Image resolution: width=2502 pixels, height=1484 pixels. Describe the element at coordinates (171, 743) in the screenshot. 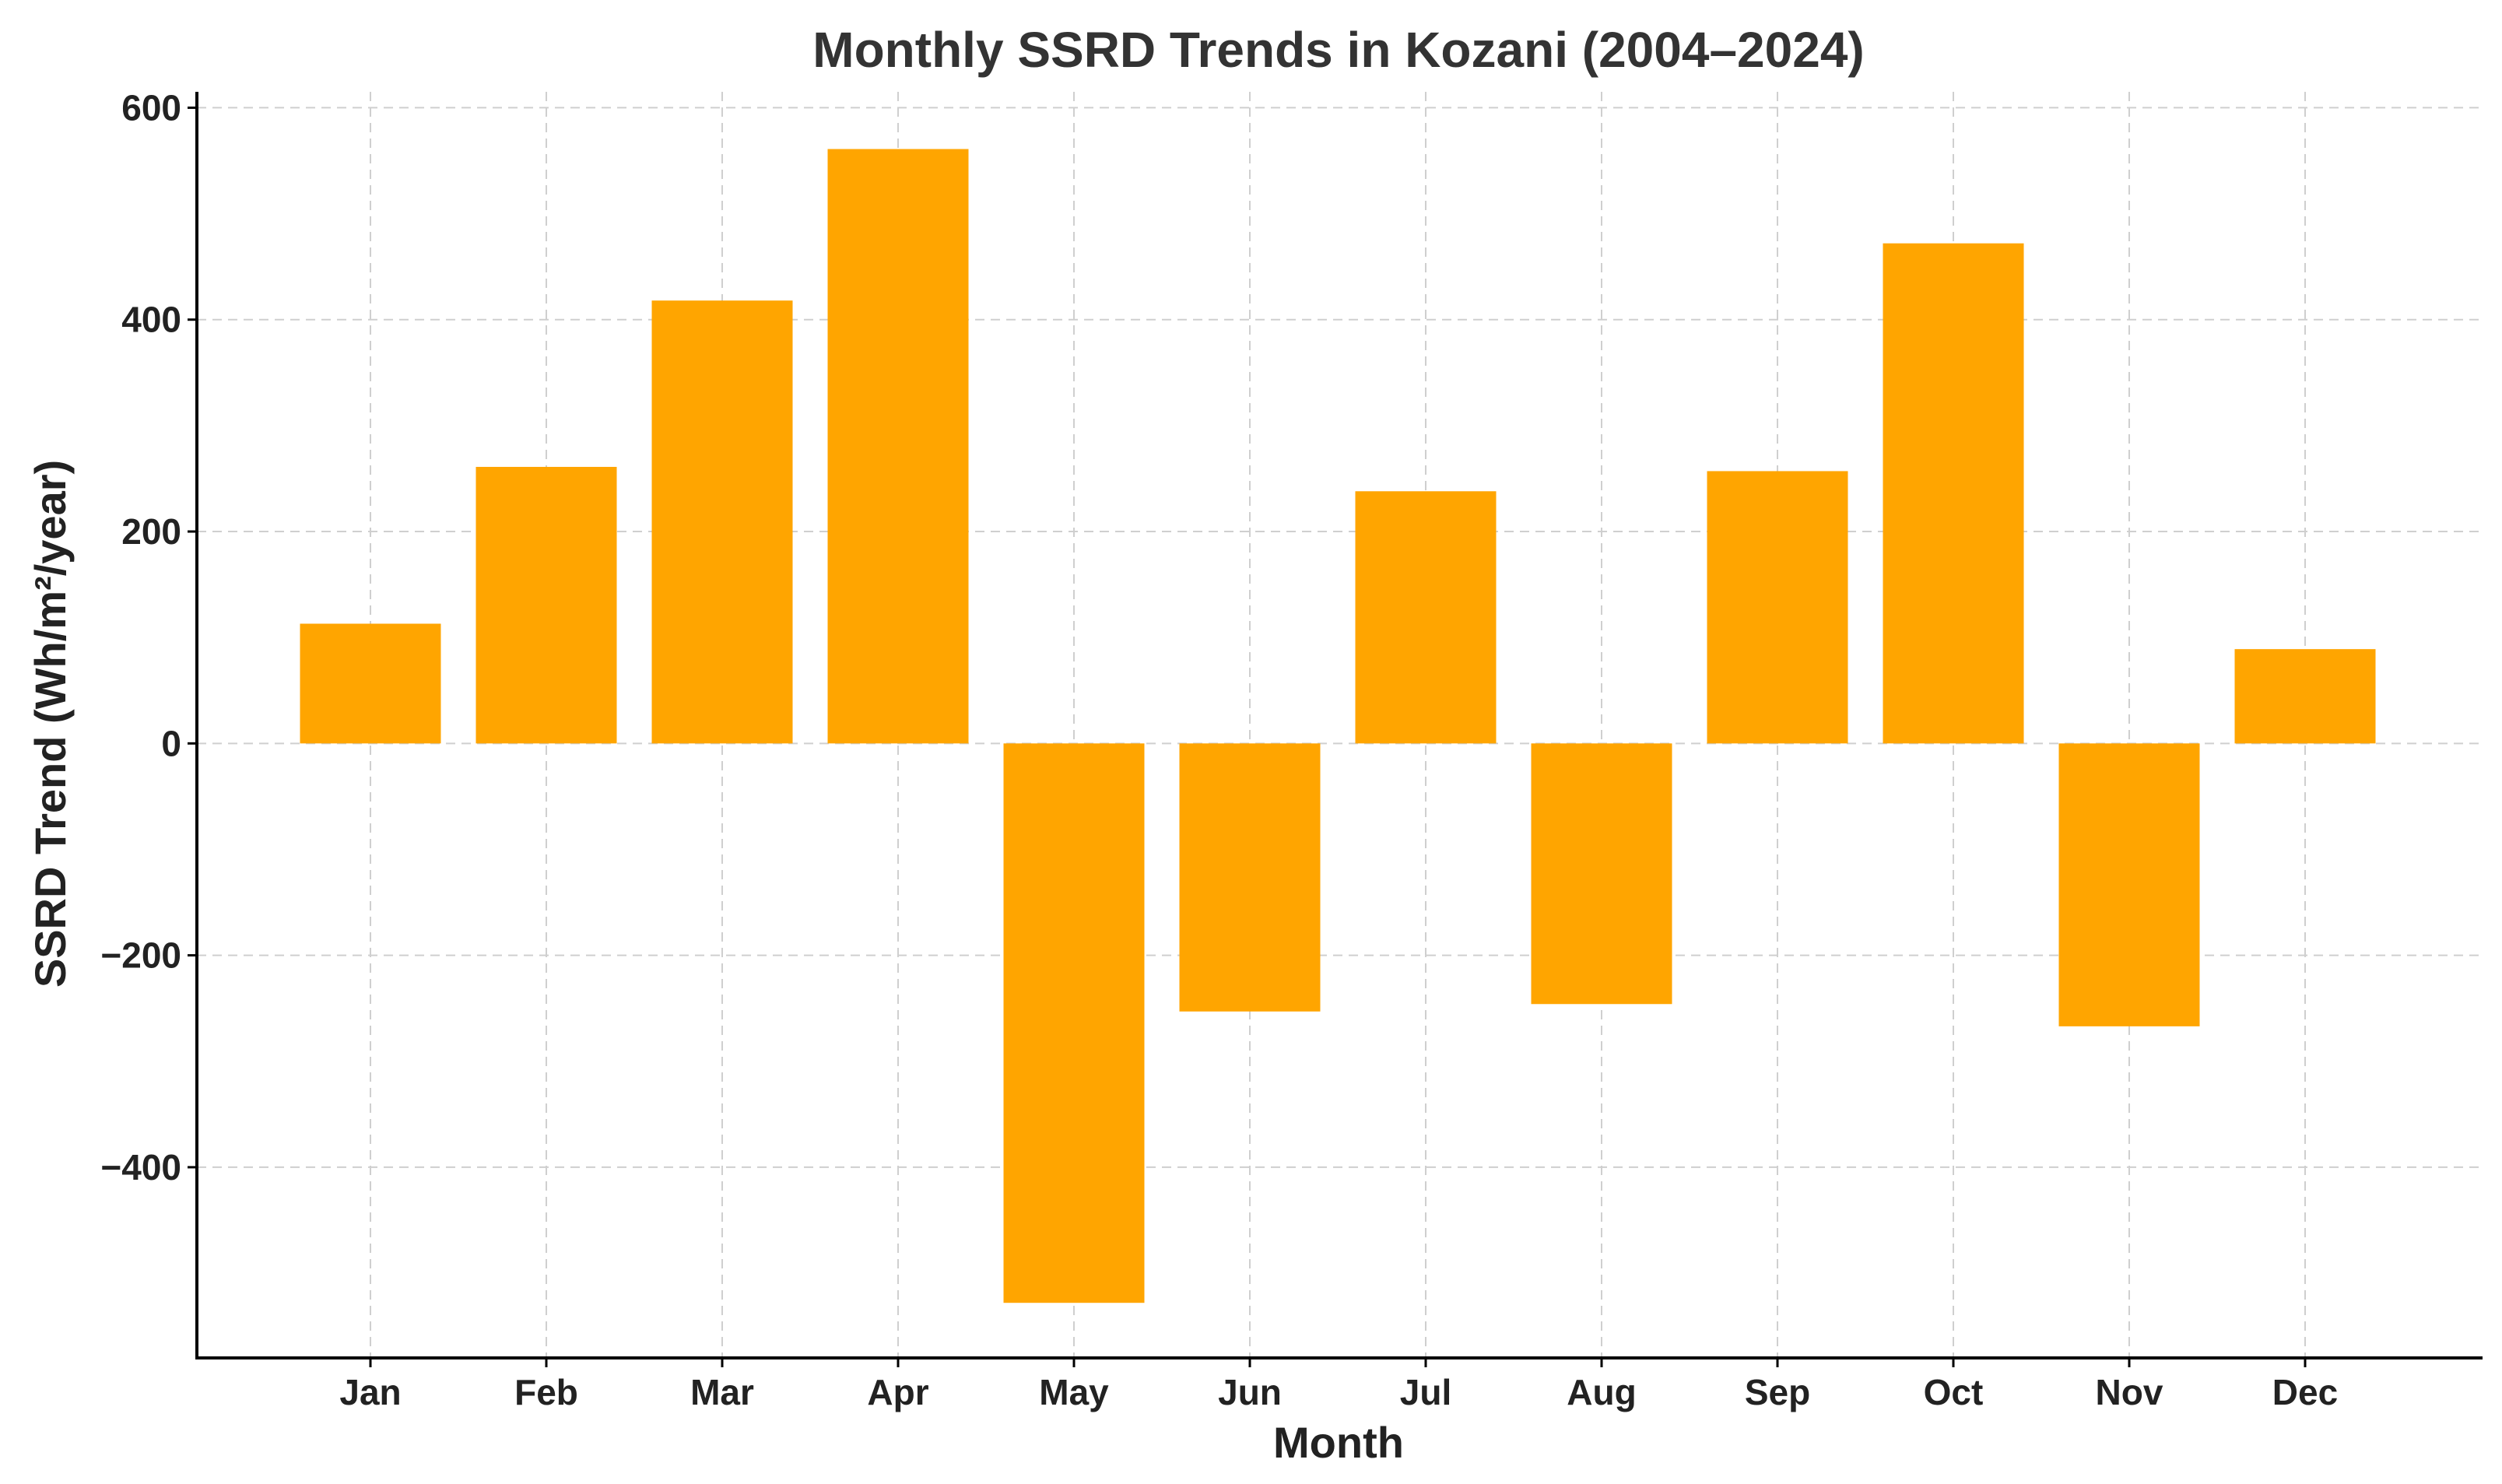

I see `y-tick-label: 0` at that location.